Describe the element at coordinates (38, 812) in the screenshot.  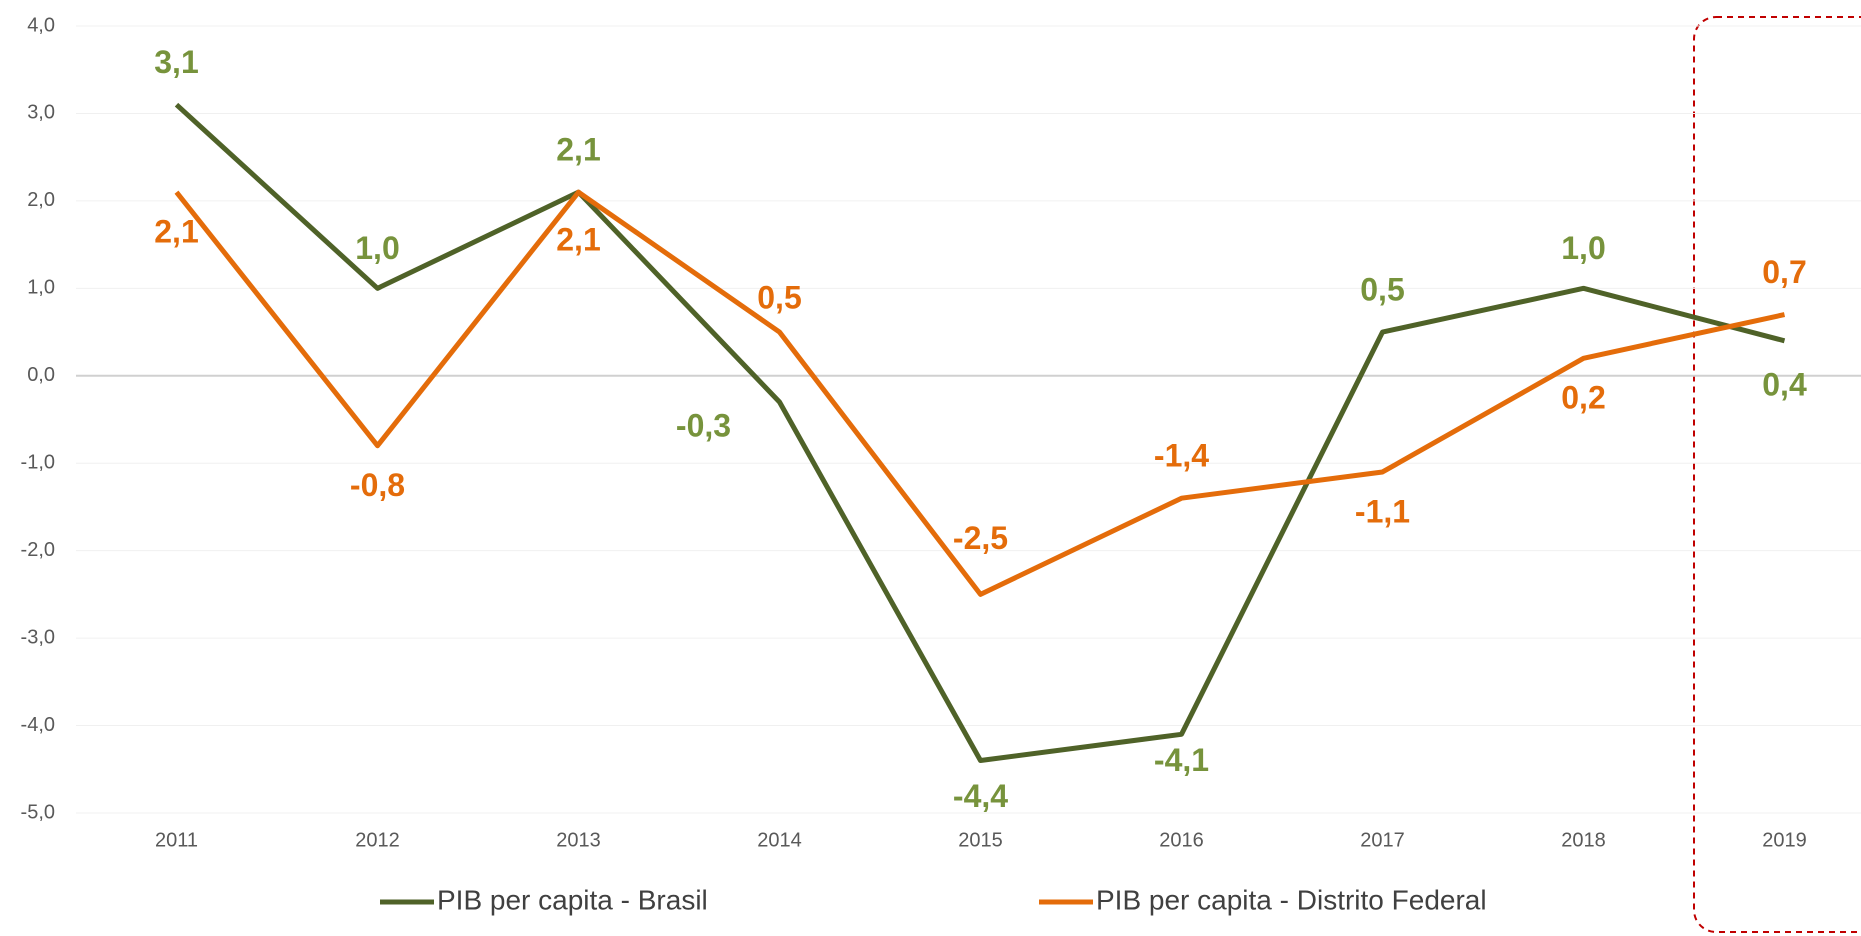
I see `y-tick-label: -5,0` at that location.